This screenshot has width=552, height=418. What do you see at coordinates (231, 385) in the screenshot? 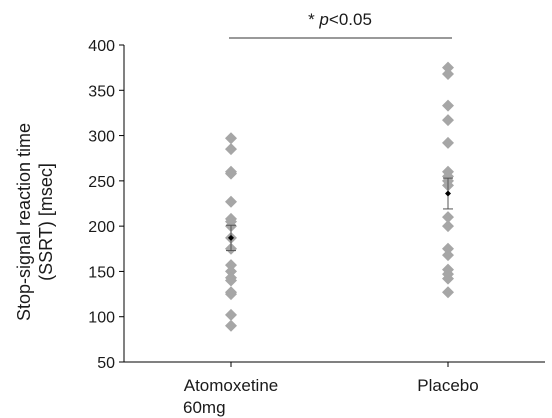
I see `x-category-label: Atomoxetine` at bounding box center [231, 385].